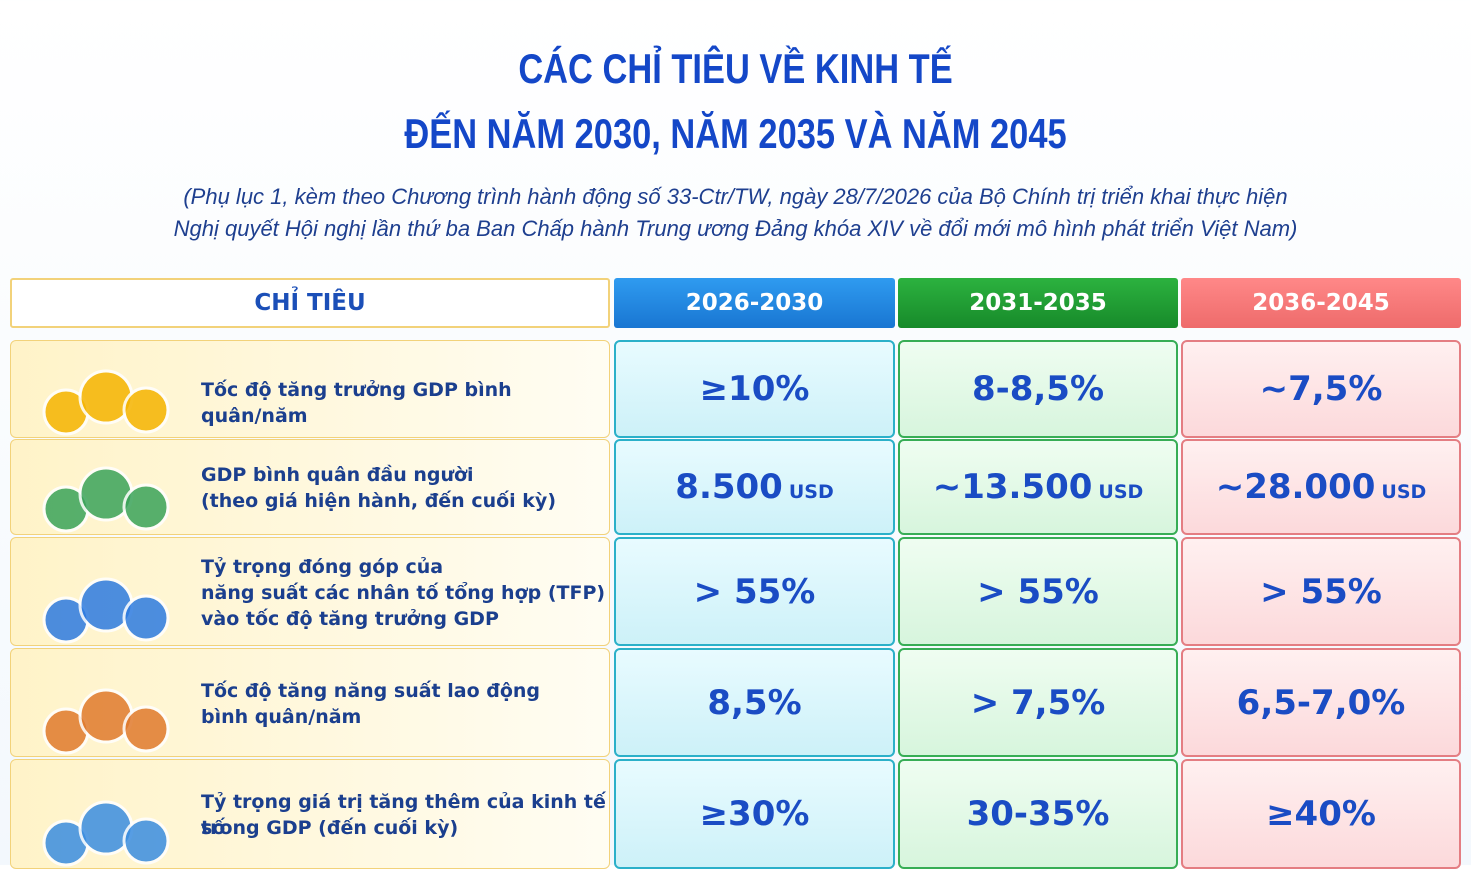 Image resolution: width=1471 pixels, height=869 pixels. What do you see at coordinates (754, 303) in the screenshot?
I see `column-header: 2026-2030` at bounding box center [754, 303].